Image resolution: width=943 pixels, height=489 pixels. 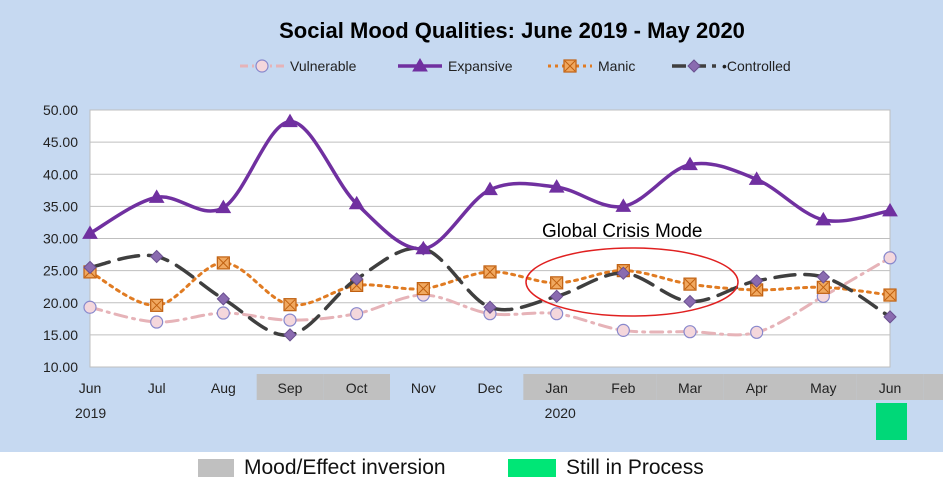 I want to click on legend-label-inversion: Mood/Effect inversion, so click(x=345, y=467).